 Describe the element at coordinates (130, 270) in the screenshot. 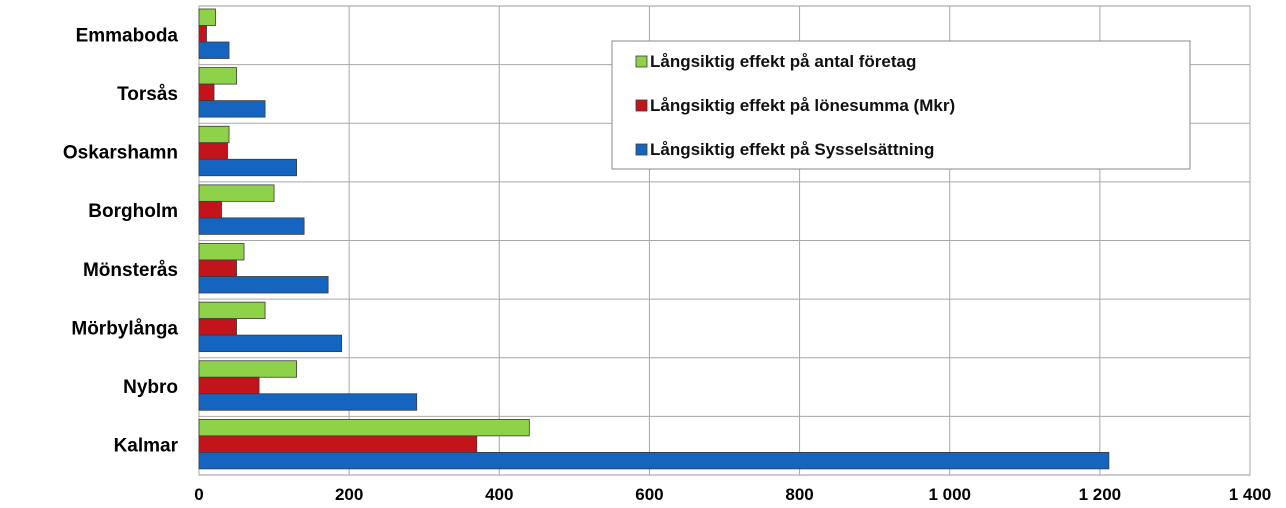

I see `category-label: Mönsterås` at that location.